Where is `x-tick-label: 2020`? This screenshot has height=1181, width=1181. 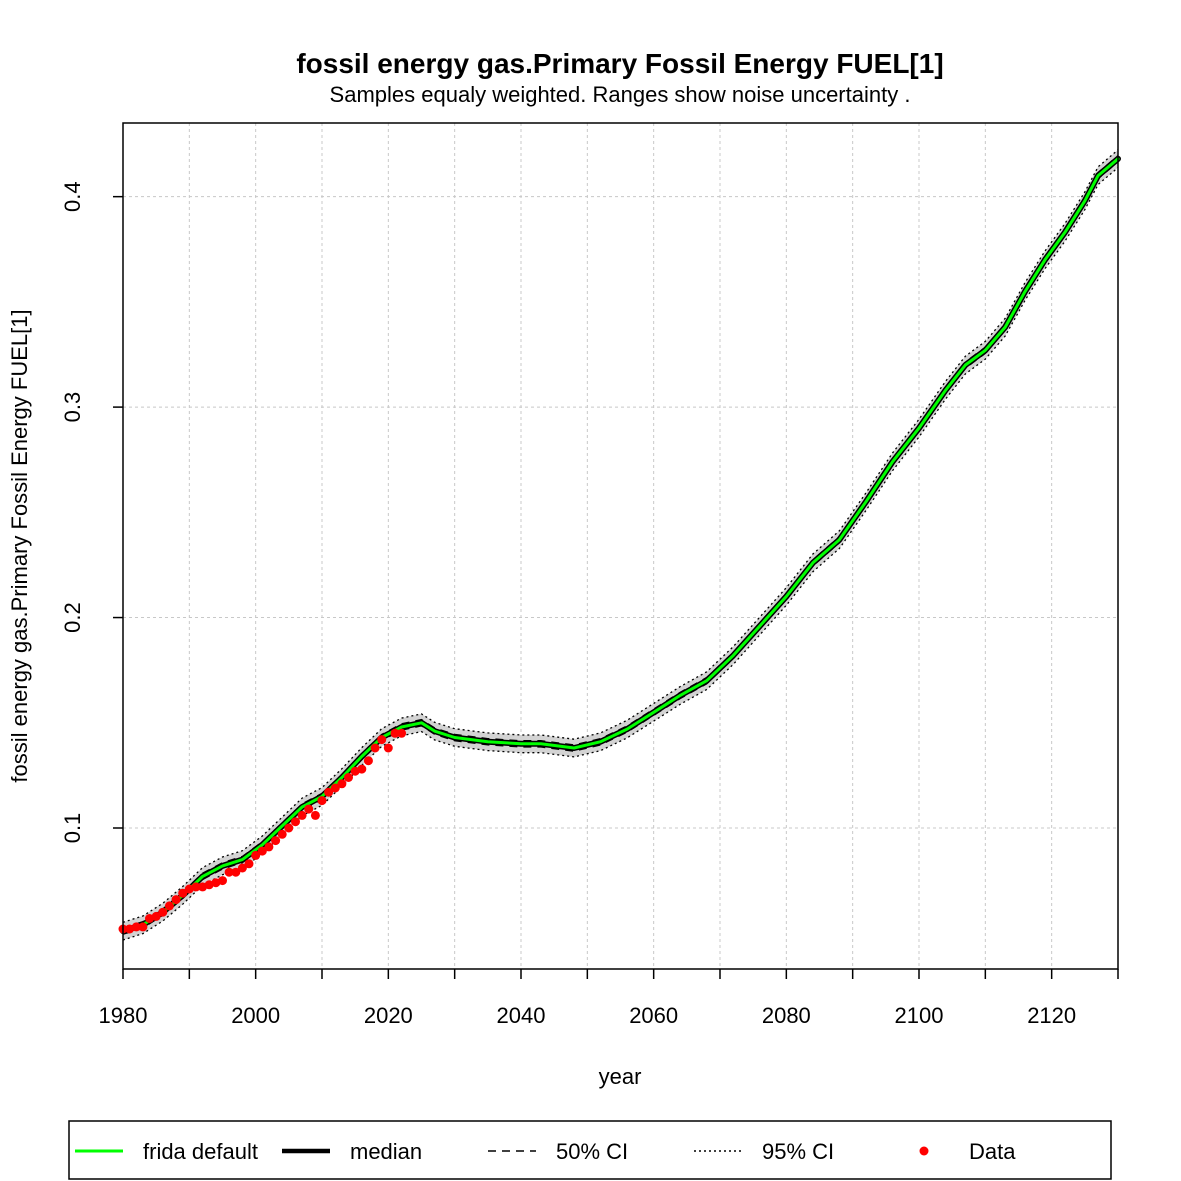
x-tick-label: 2020 is located at coordinates (388, 1015).